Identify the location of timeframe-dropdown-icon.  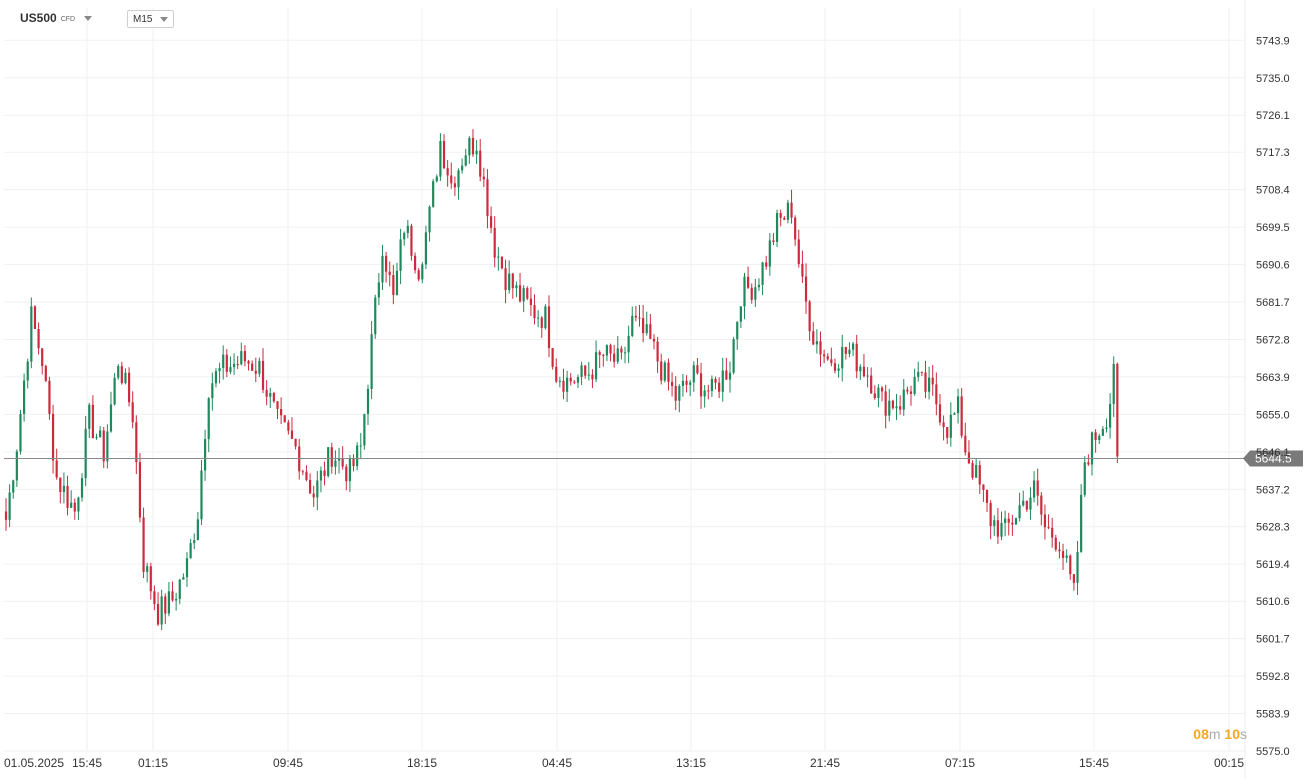
(164, 19).